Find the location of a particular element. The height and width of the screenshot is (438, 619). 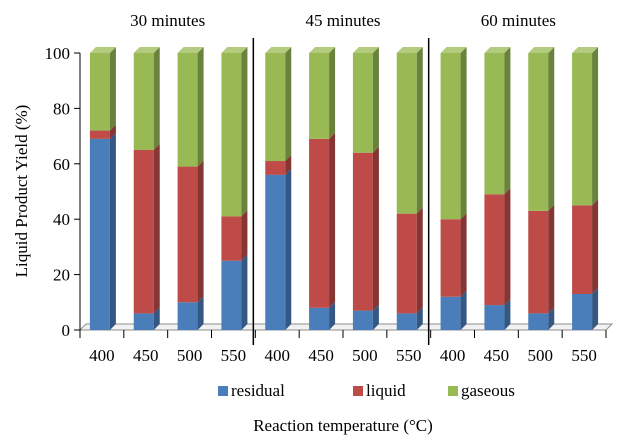

group-label: 60 minutes is located at coordinates (518, 20).